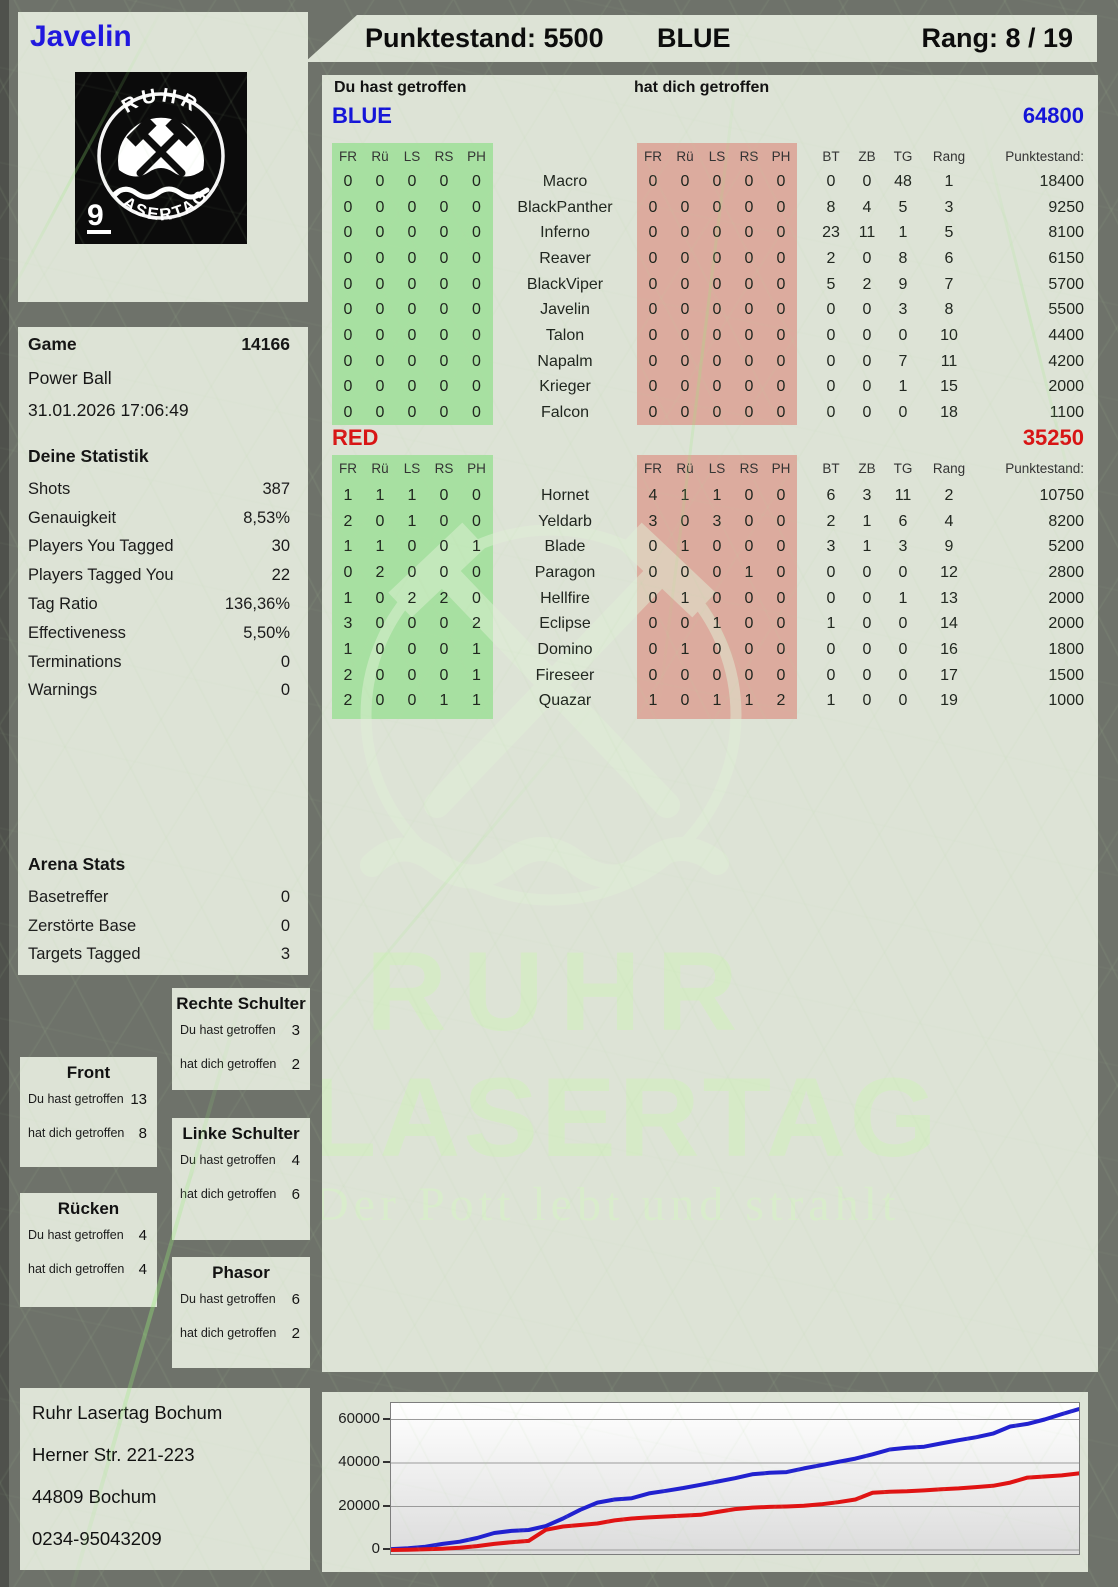 This screenshot has width=1118, height=1587. I want to click on body-part-row: Du hast getroffen 4, so click(87, 1235).